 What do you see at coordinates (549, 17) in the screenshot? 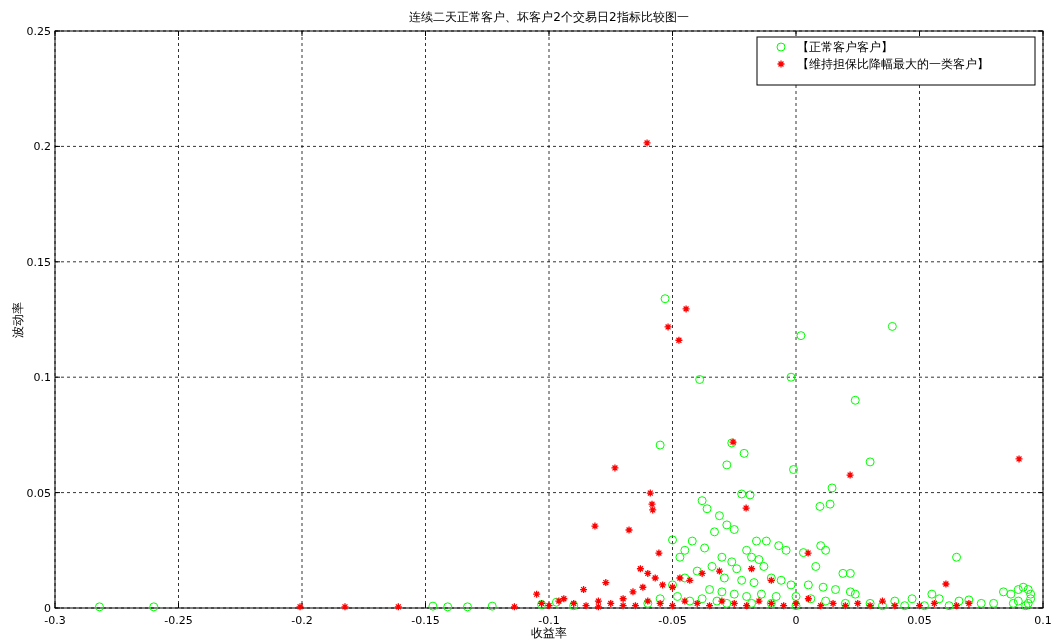
I see `chart-title: 连续二天正常客户、坏客户2个交易日2指标比较图一` at bounding box center [549, 17].